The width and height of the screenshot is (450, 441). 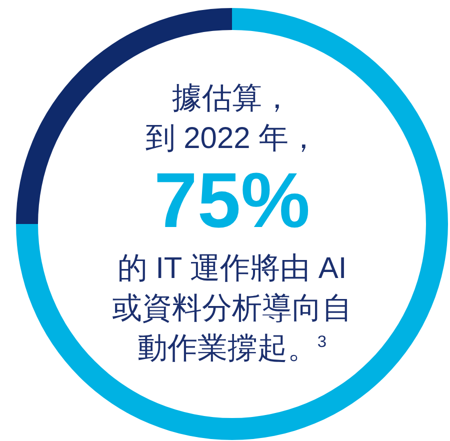 I want to click on text: 或資料分析導向自, so click(x=232, y=309).